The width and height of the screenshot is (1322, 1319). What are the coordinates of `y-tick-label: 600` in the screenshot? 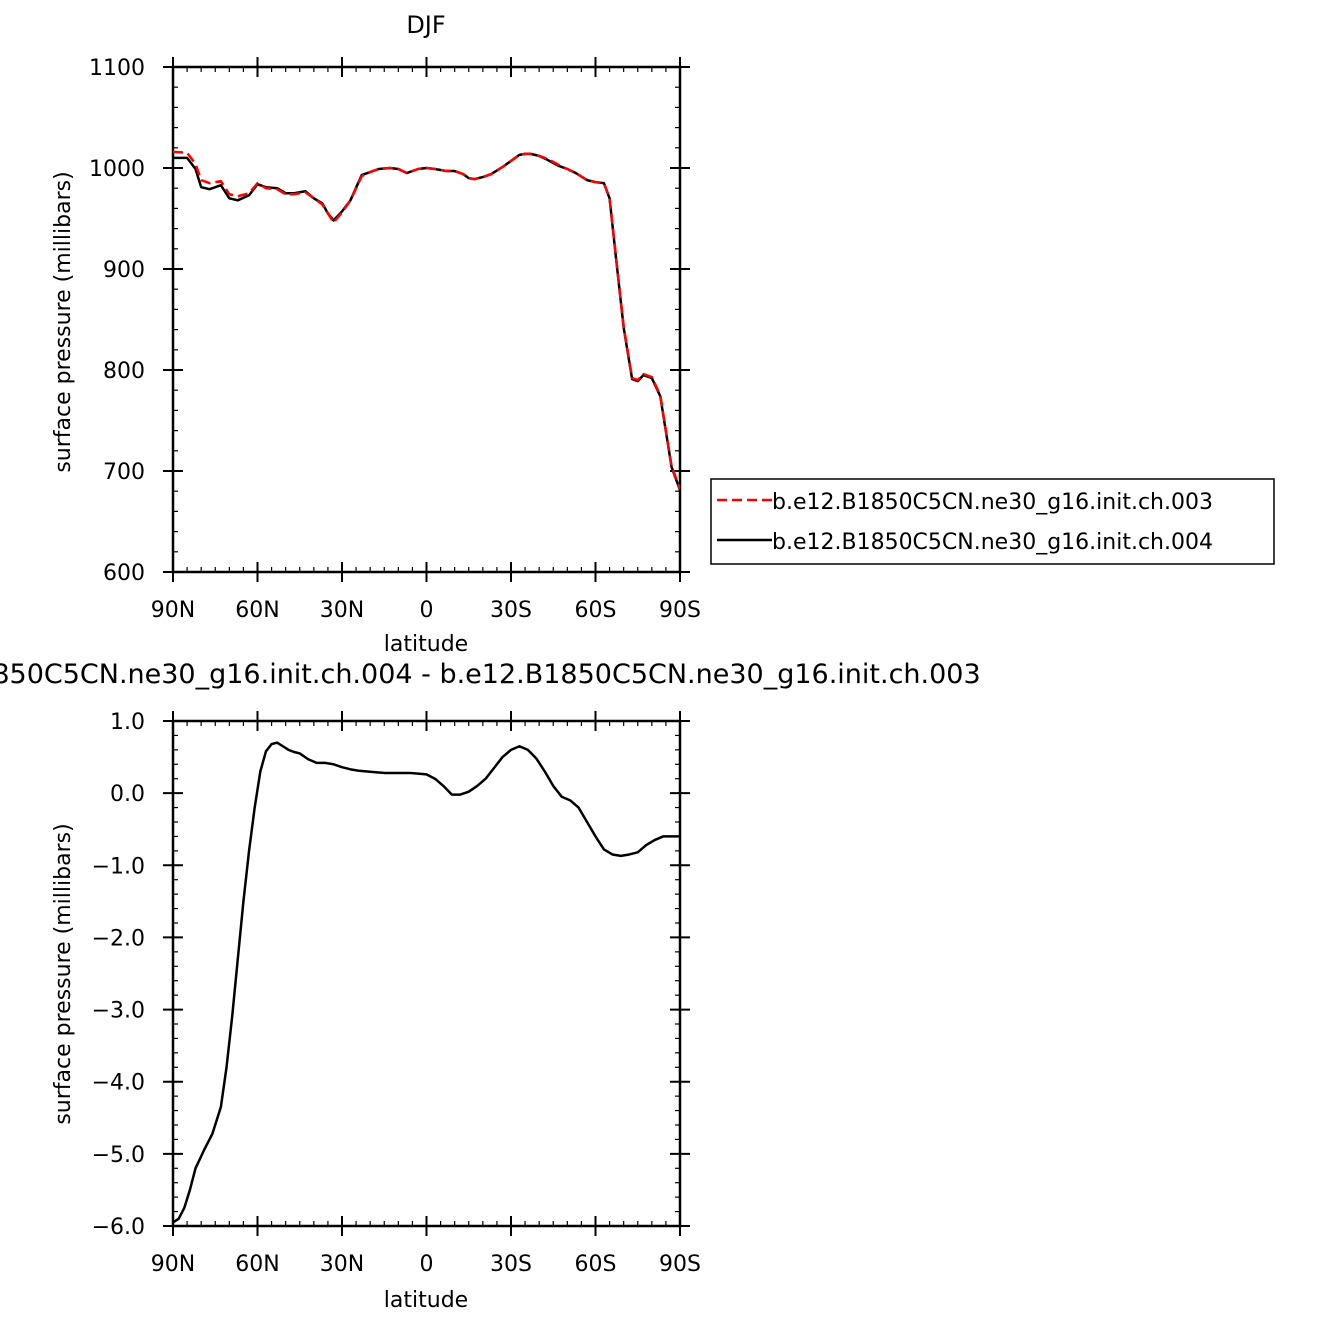 It's located at (124, 573).